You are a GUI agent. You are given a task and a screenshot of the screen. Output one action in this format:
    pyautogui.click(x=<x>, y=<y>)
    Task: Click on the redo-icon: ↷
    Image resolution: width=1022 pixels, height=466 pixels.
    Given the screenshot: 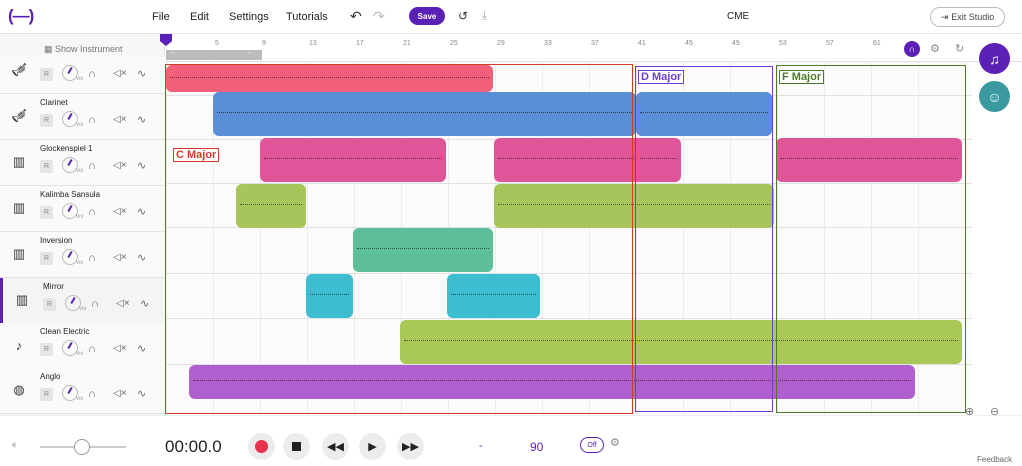 What is the action you would take?
    pyautogui.click(x=379, y=16)
    